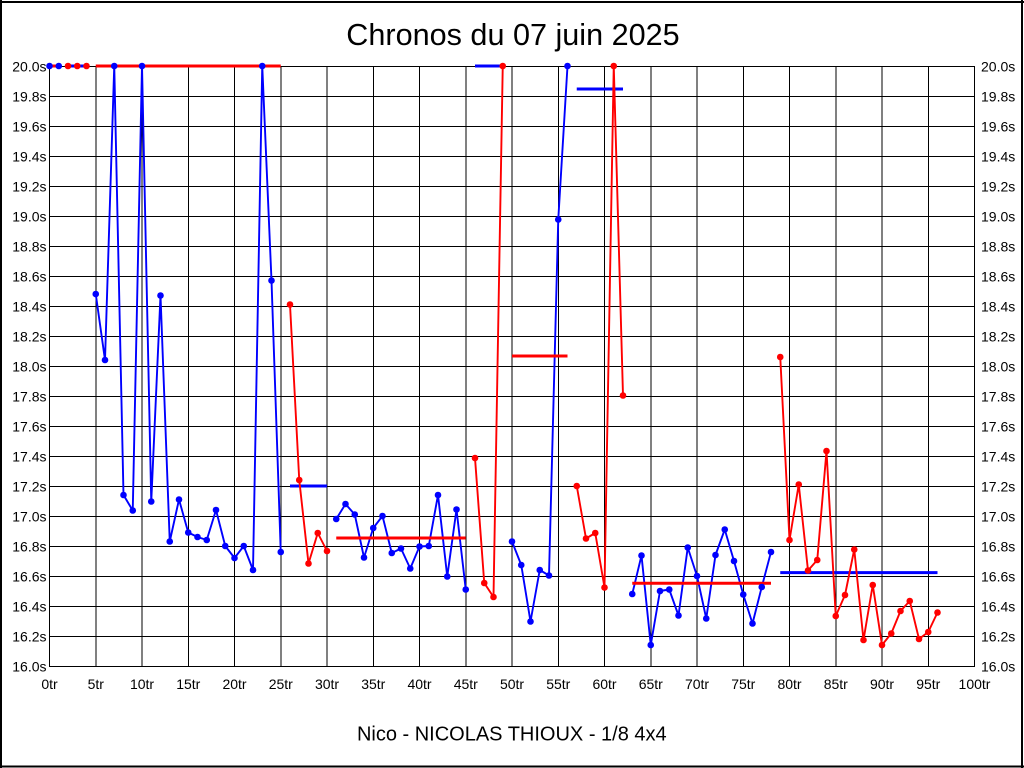 This screenshot has width=1024, height=768. I want to click on svg-text: 55tr, so click(558, 684).